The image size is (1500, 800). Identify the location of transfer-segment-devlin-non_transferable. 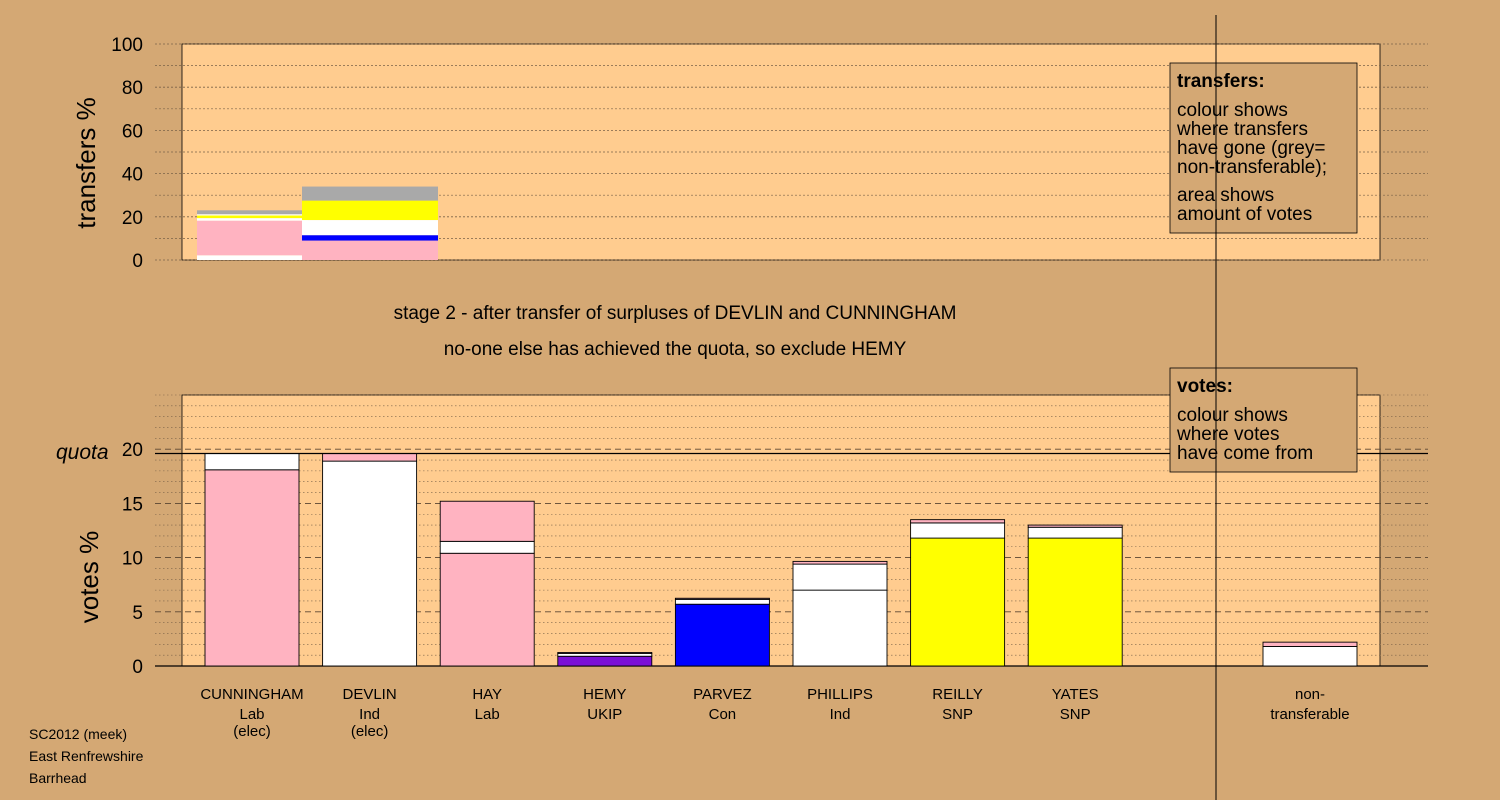
(252, 212).